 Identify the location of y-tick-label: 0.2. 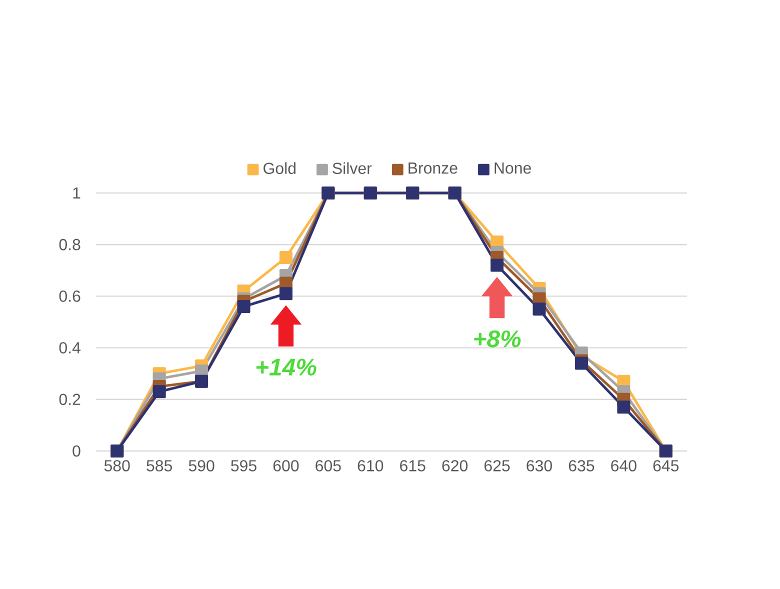
(69, 400).